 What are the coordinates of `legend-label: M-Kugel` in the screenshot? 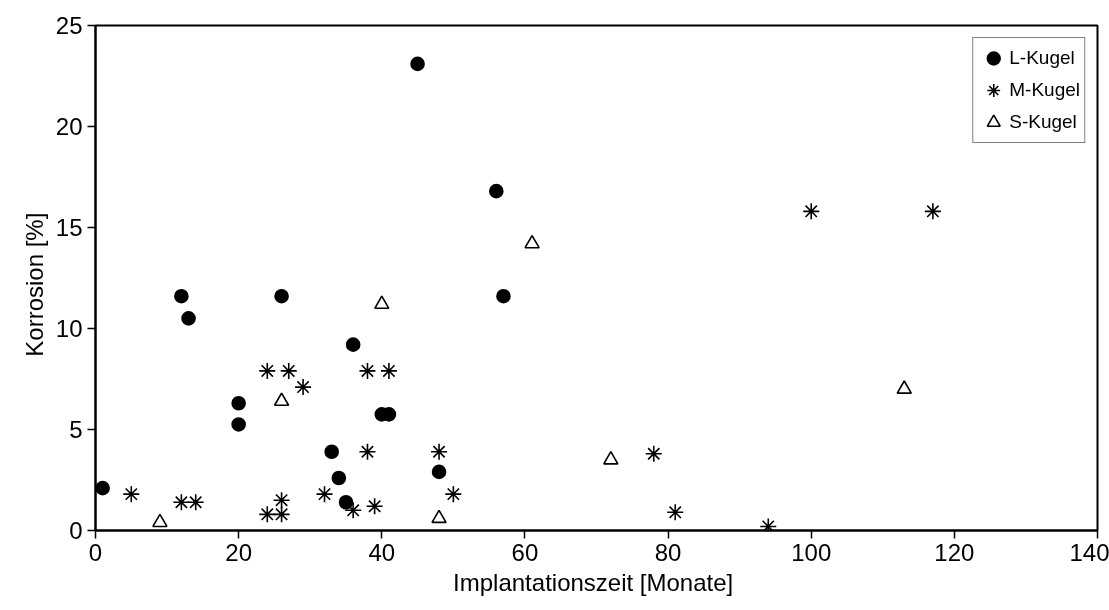 It's located at (1044, 90).